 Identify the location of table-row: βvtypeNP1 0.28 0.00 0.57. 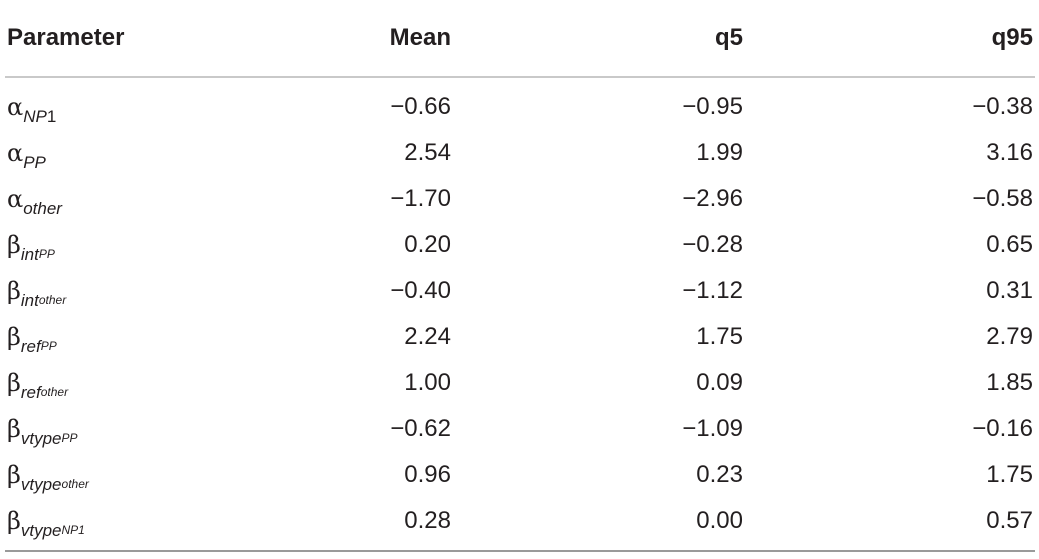
(520, 525).